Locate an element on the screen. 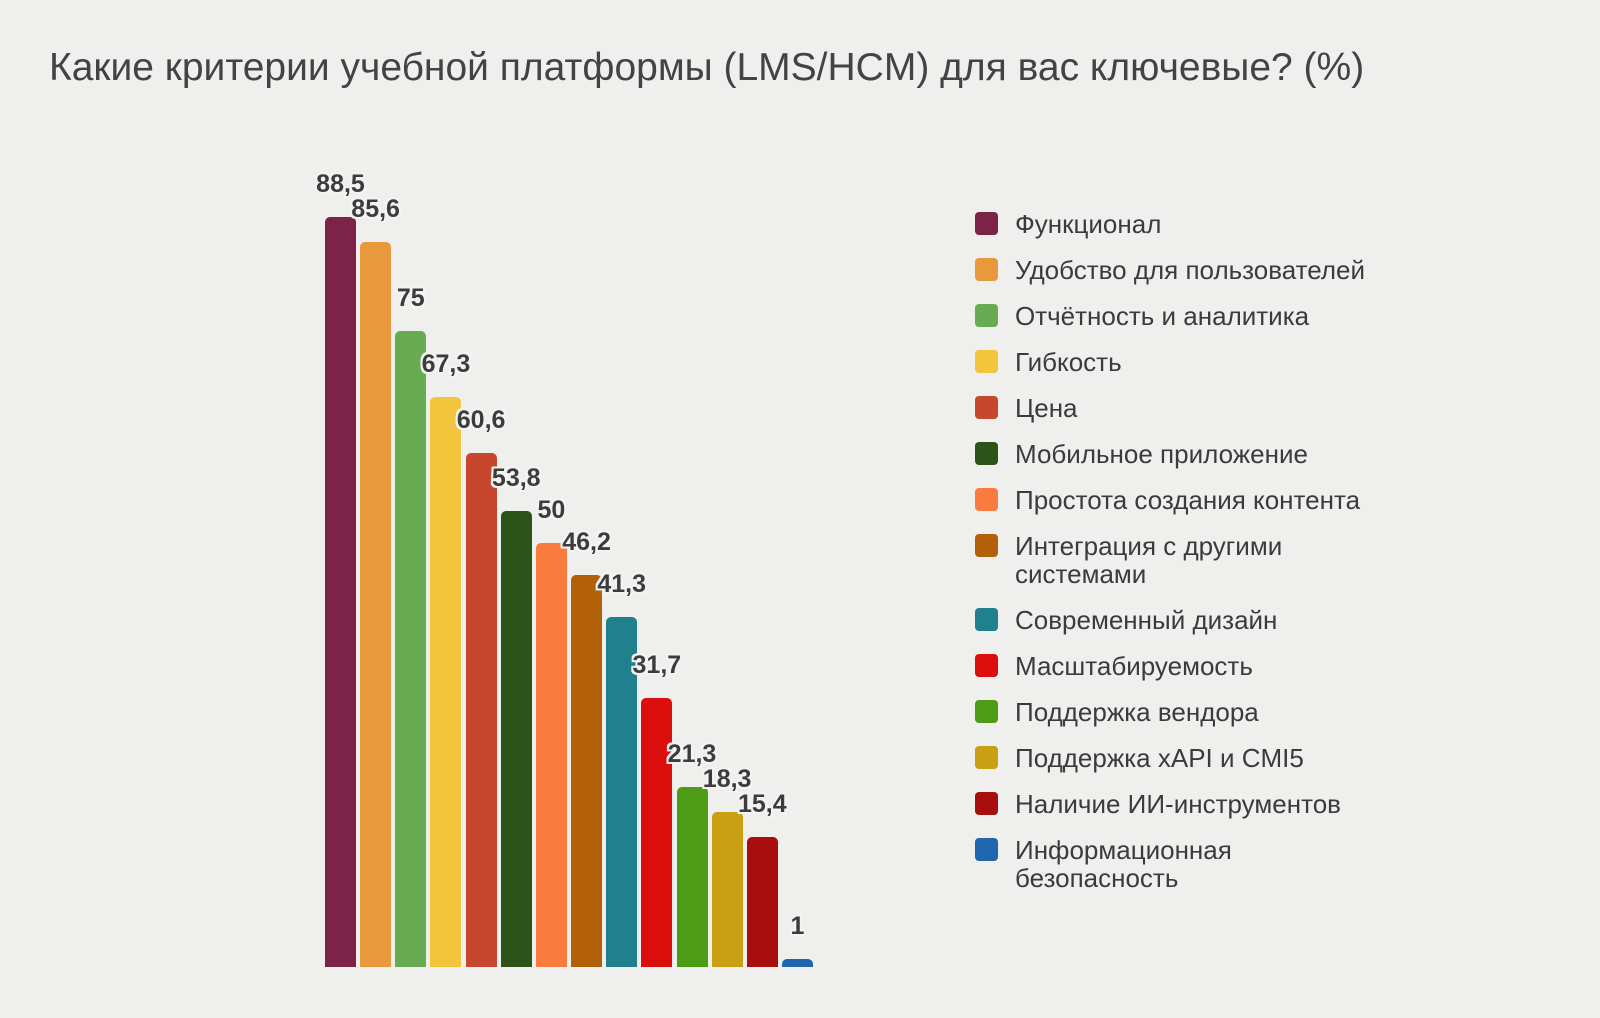 The width and height of the screenshot is (1600, 1018). bar-value-label: 75 is located at coordinates (410, 298).